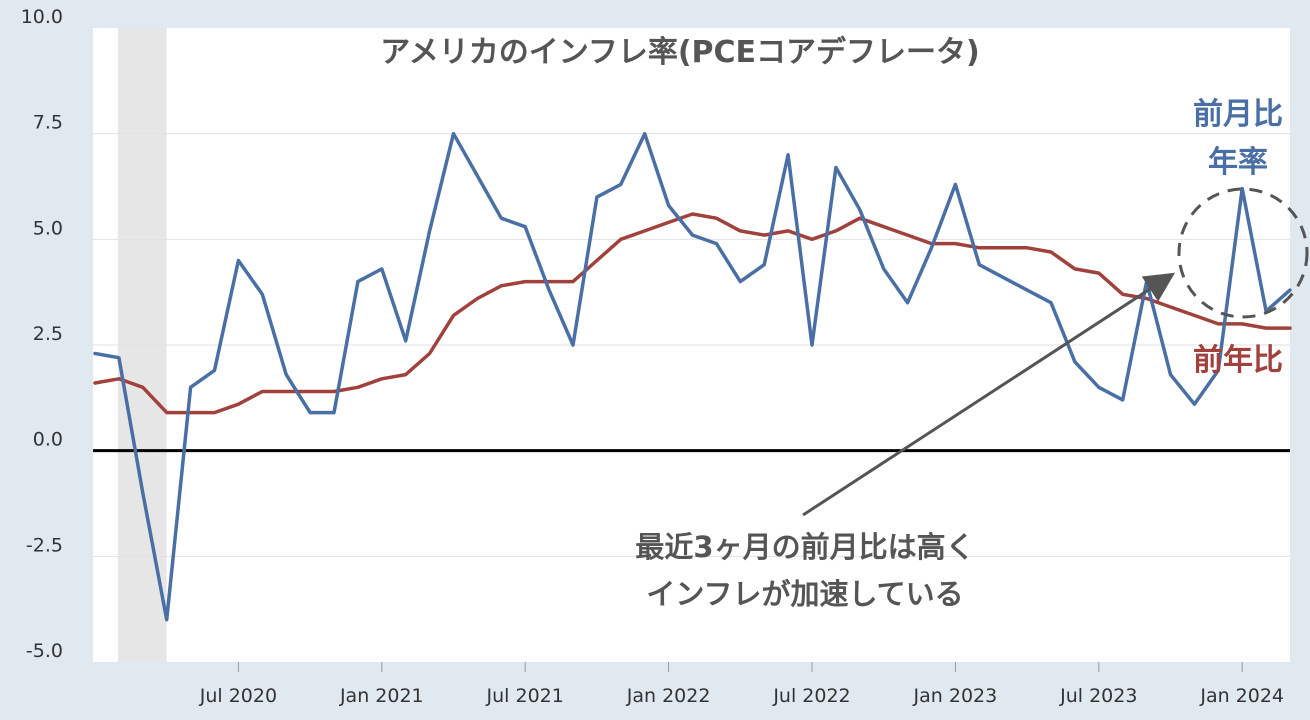 The height and width of the screenshot is (720, 1310). Describe the element at coordinates (680, 52) in the screenshot. I see `chart-title: アメリカのインフレ率(PCEコアデフレータ)` at that location.